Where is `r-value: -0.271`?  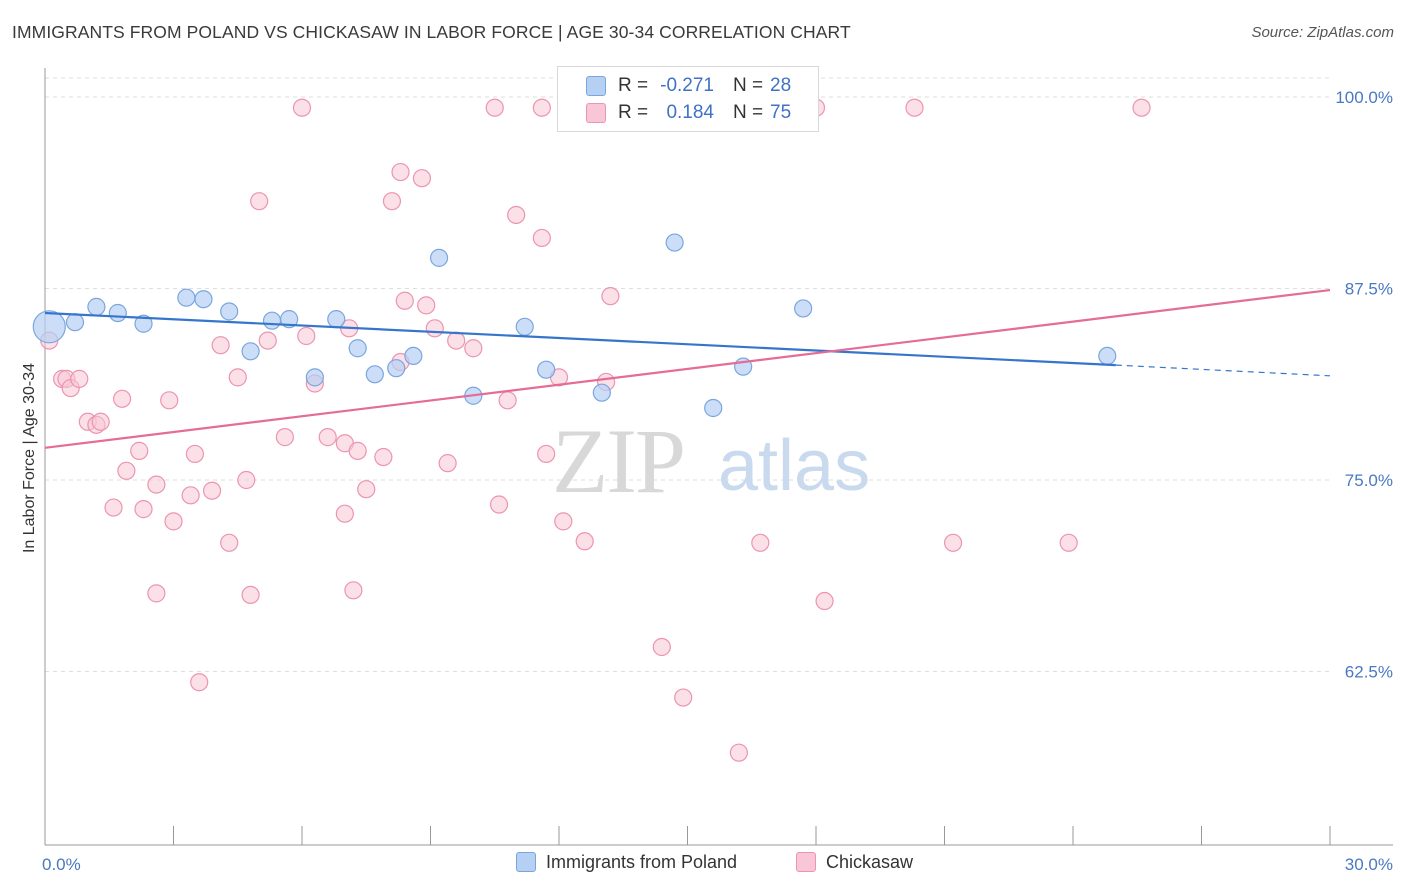 r-value: -0.271 is located at coordinates (687, 85).